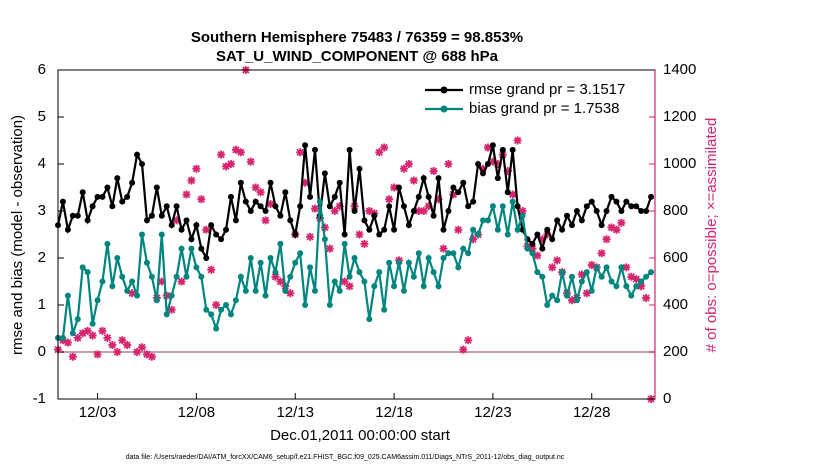  I want to click on x-tick-label: 12/28, so click(592, 412).